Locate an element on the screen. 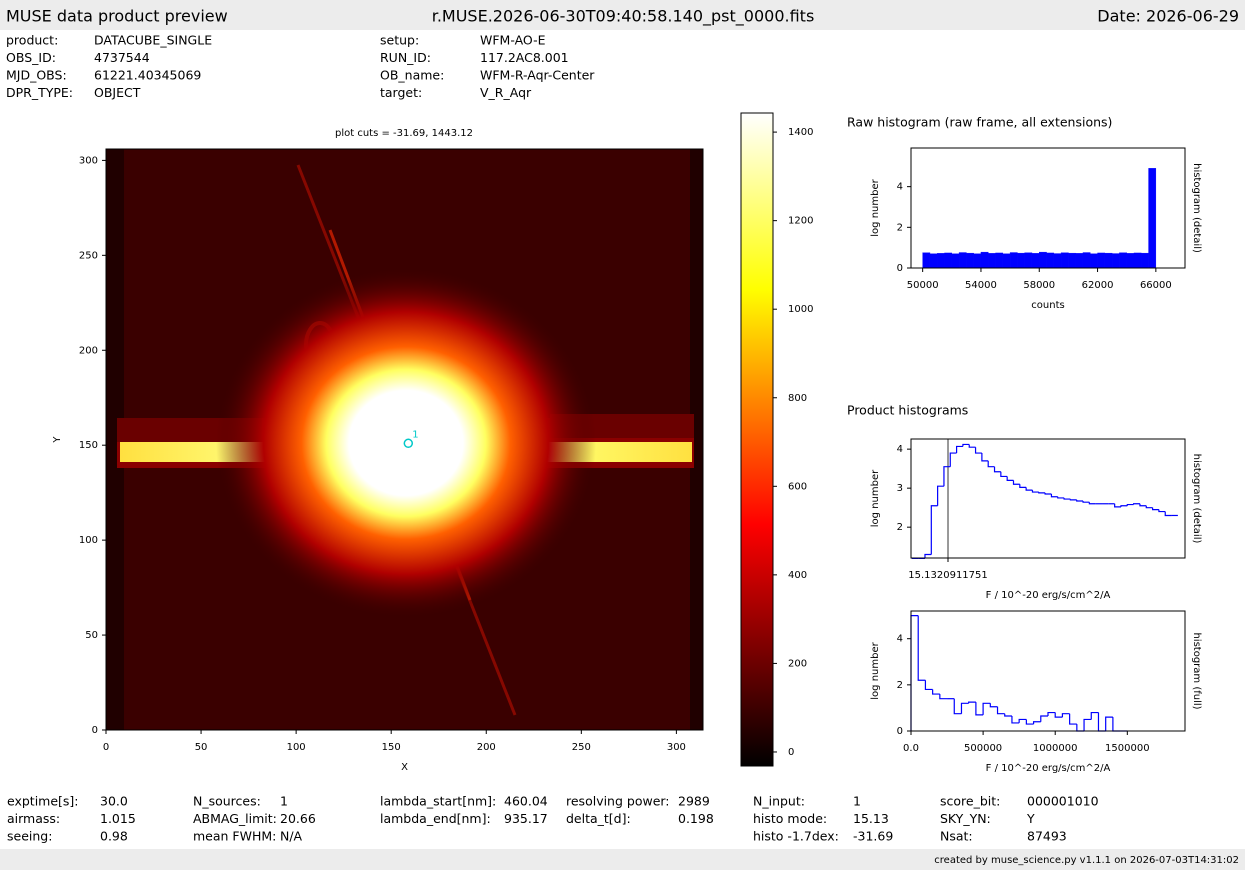  chart-title: Product histograms is located at coordinates (907, 410).